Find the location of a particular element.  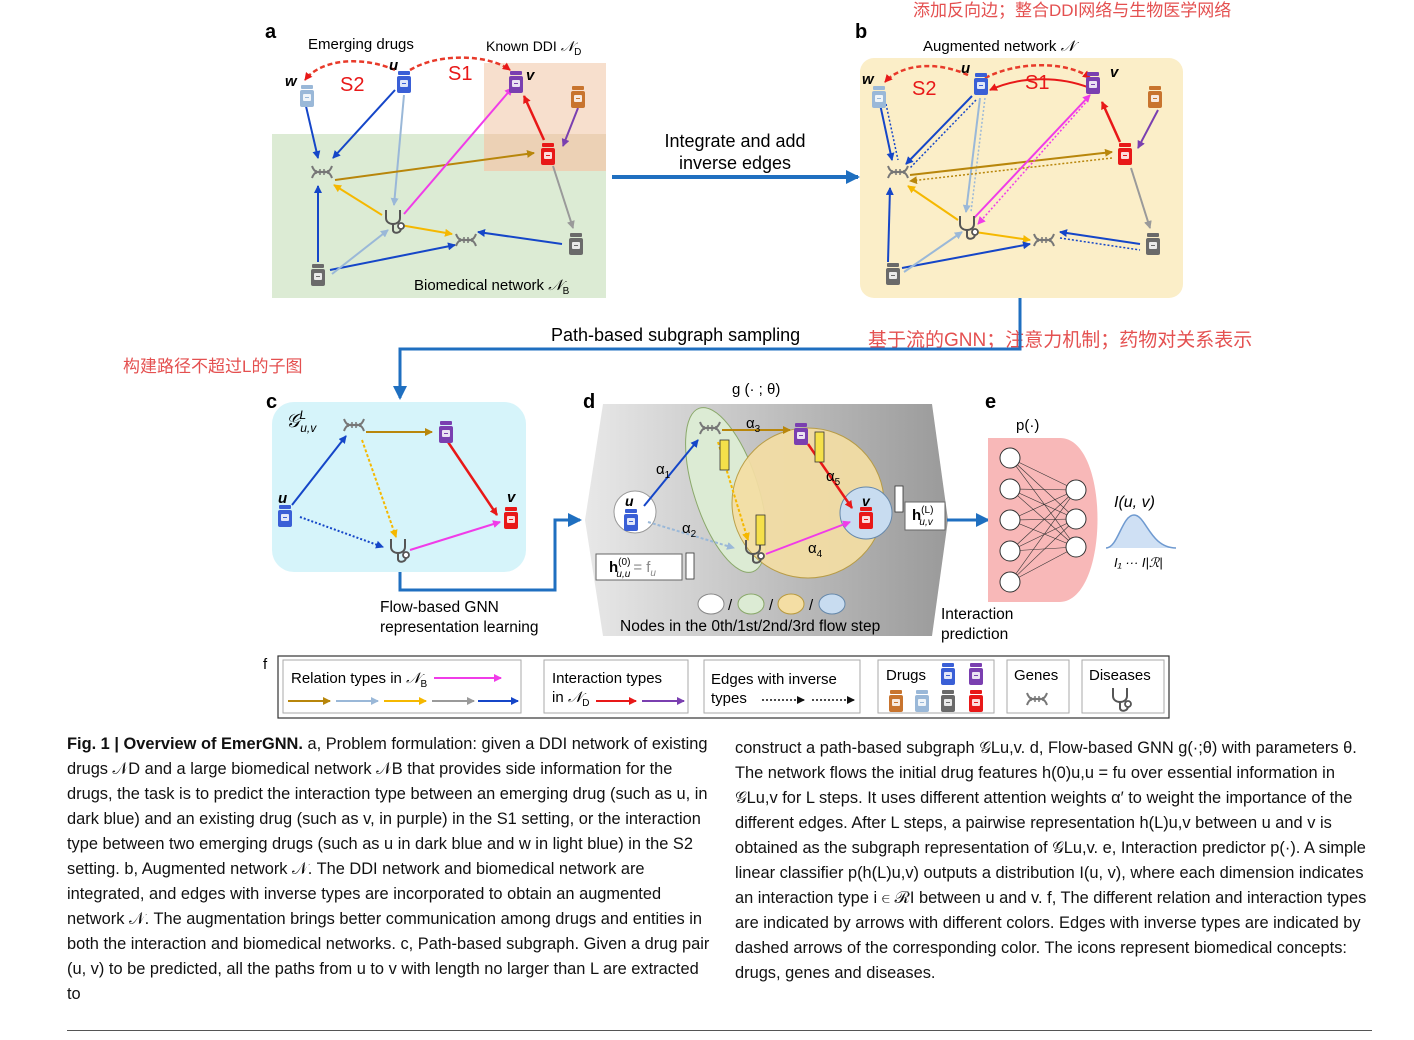

known-ddi-label: Known DDI 𝒩D is located at coordinates (533, 48).